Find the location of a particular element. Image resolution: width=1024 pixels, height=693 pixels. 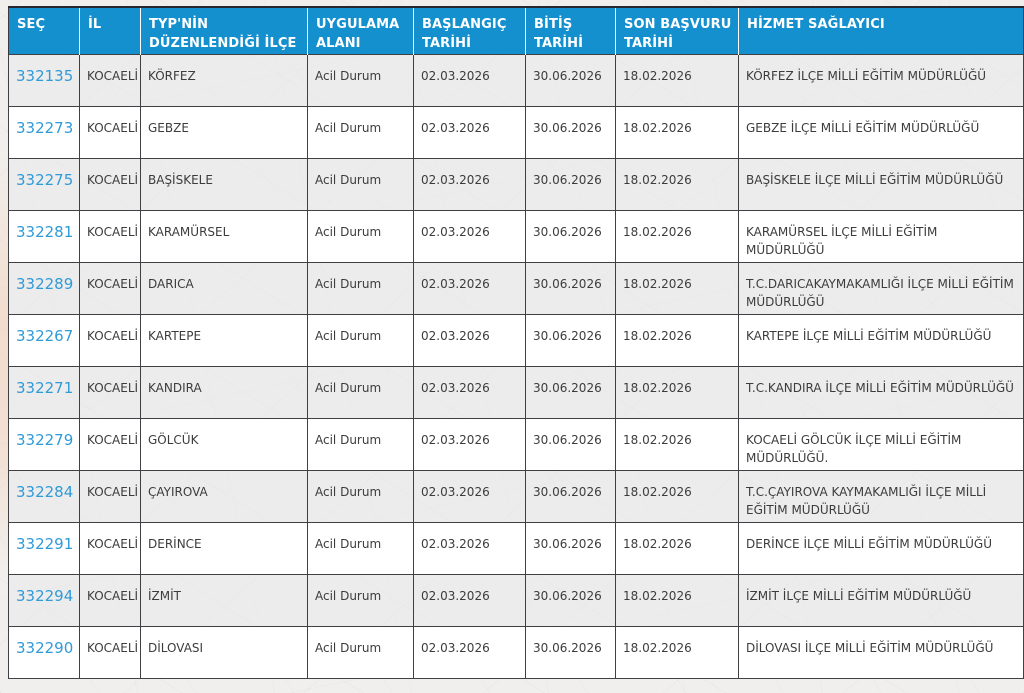

cell-hizmet: KÖRFEZ İLÇE MİLLİ EĞİTİM MÜDÜRLÜĞÜ is located at coordinates (881, 80).